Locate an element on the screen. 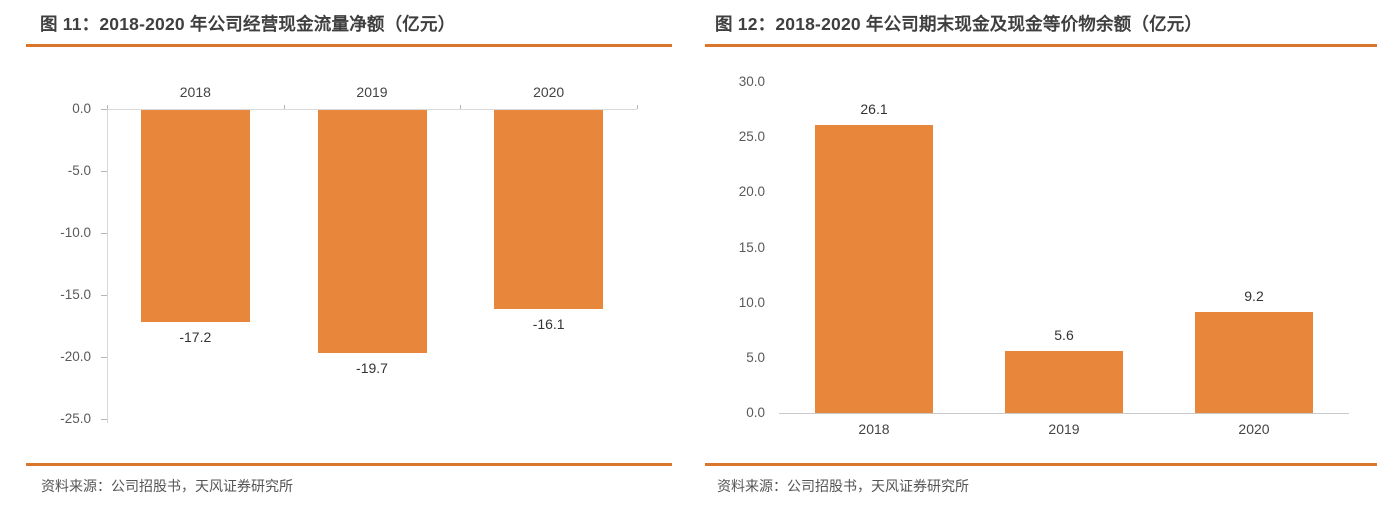  y-axis-tick-label: -10.0 is located at coordinates (75, 232).